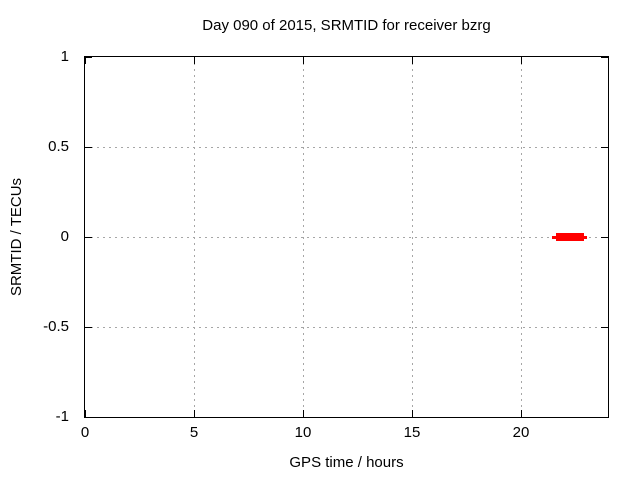 This screenshot has height=480, width=640. I want to click on y-tick-label: -0.5, so click(56, 326).